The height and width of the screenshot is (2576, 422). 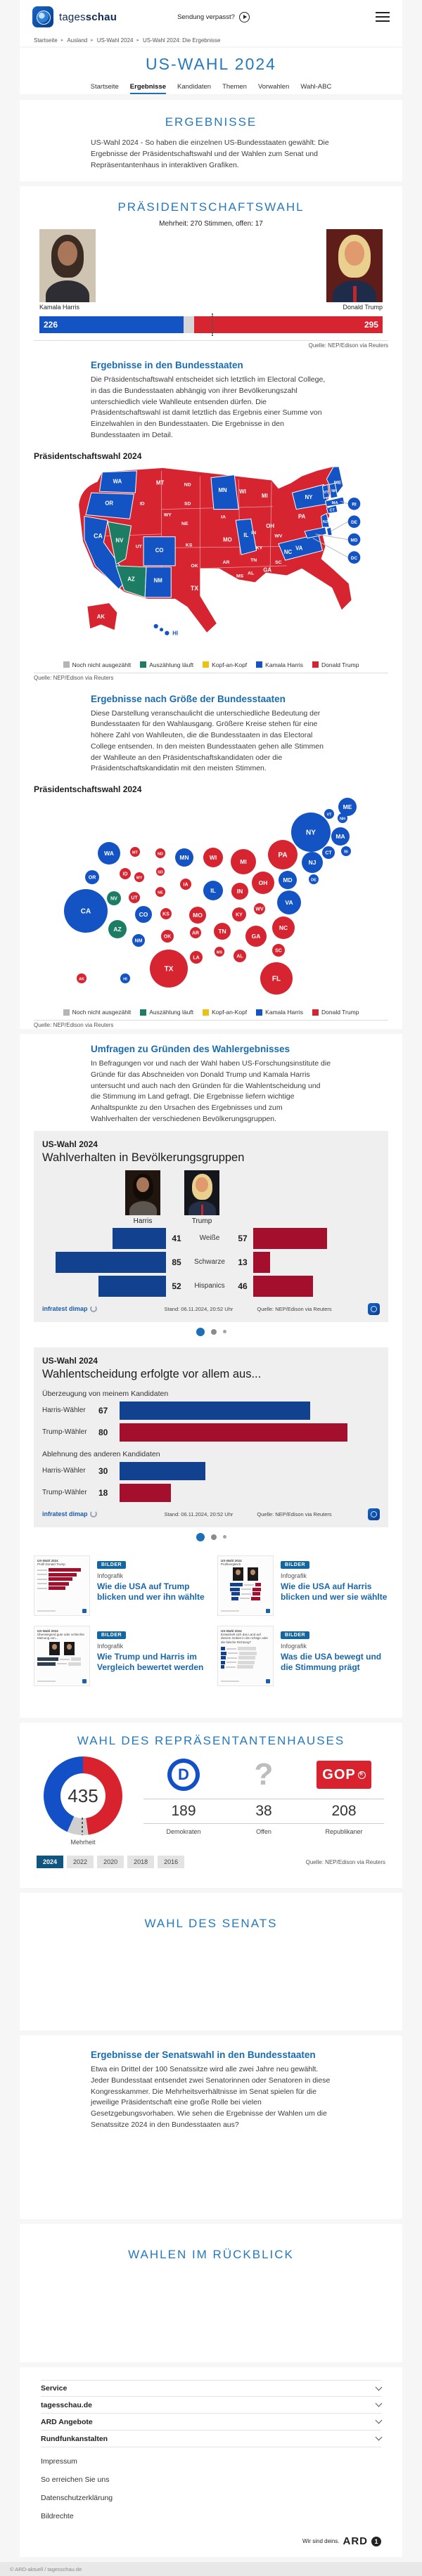 What do you see at coordinates (289, 903) in the screenshot?
I see `svg-text: VA` at bounding box center [289, 903].